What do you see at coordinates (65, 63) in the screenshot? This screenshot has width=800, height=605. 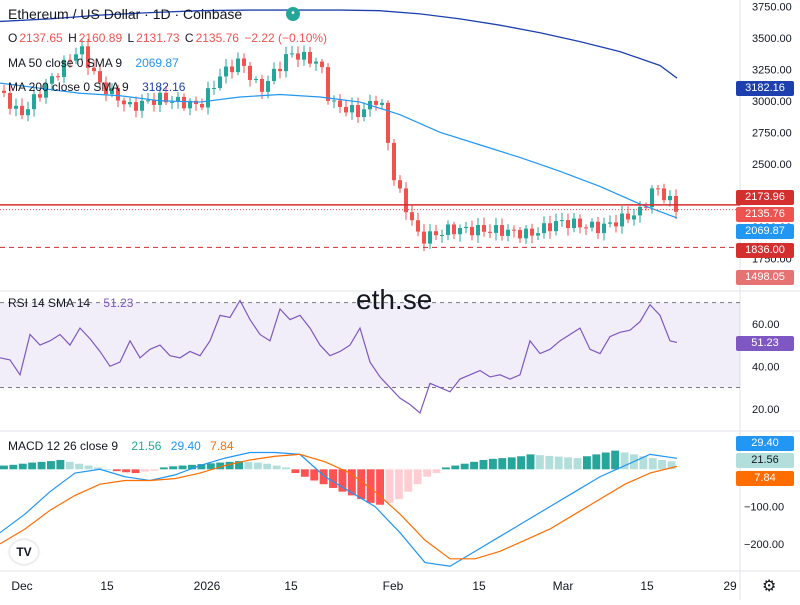 I see `ma50-label: MA 50 close 0 SMA 9` at bounding box center [65, 63].